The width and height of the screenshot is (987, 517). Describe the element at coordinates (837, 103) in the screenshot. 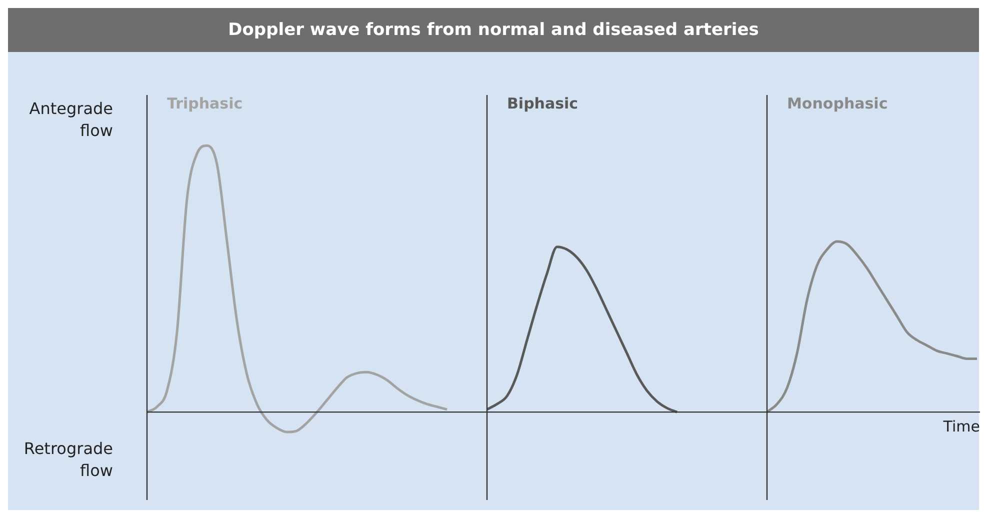

I see `text: Monophasic` at that location.